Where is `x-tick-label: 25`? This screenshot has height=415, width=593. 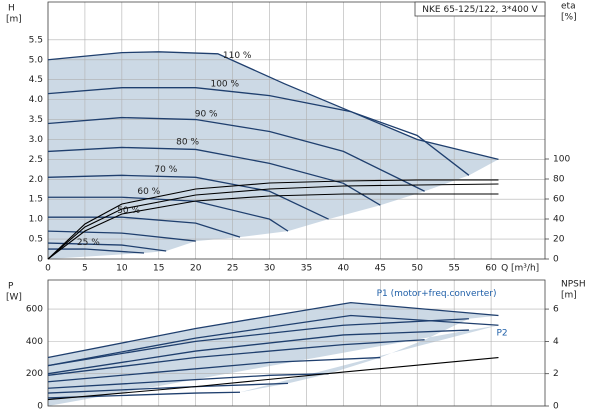 x-tick-label: 25 is located at coordinates (232, 269).